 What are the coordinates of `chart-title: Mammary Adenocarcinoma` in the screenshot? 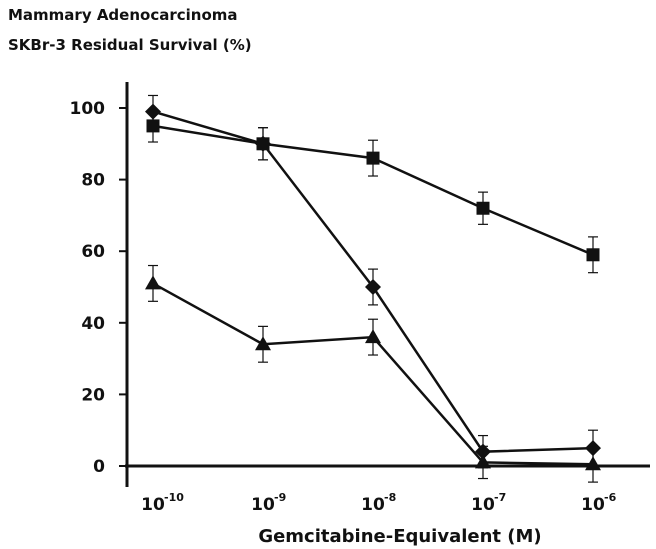 It's located at (123, 15).